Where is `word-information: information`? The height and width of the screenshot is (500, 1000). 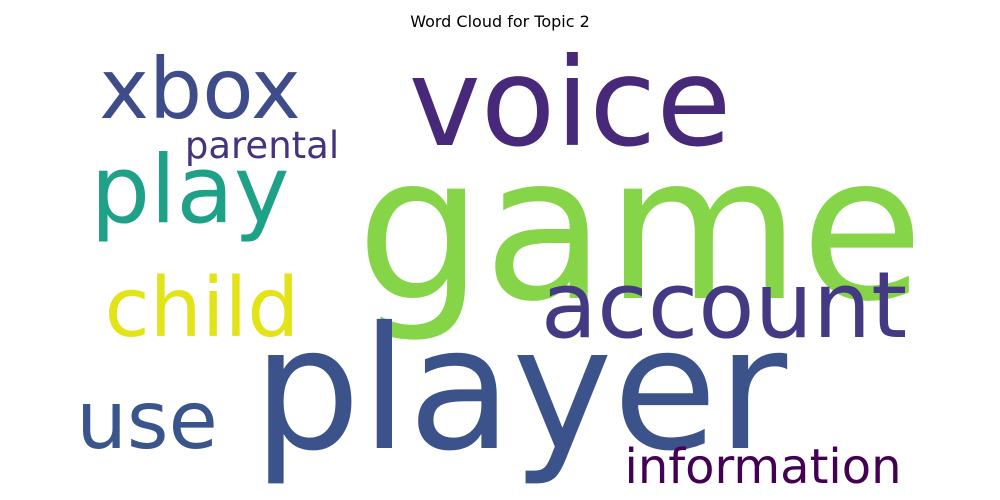 word-information: information is located at coordinates (762, 467).